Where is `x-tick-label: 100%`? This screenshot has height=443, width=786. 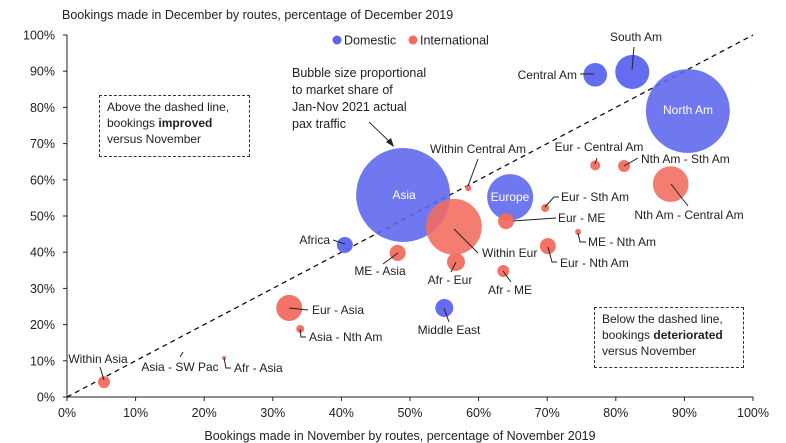 x-tick-label: 100% is located at coordinates (753, 413).